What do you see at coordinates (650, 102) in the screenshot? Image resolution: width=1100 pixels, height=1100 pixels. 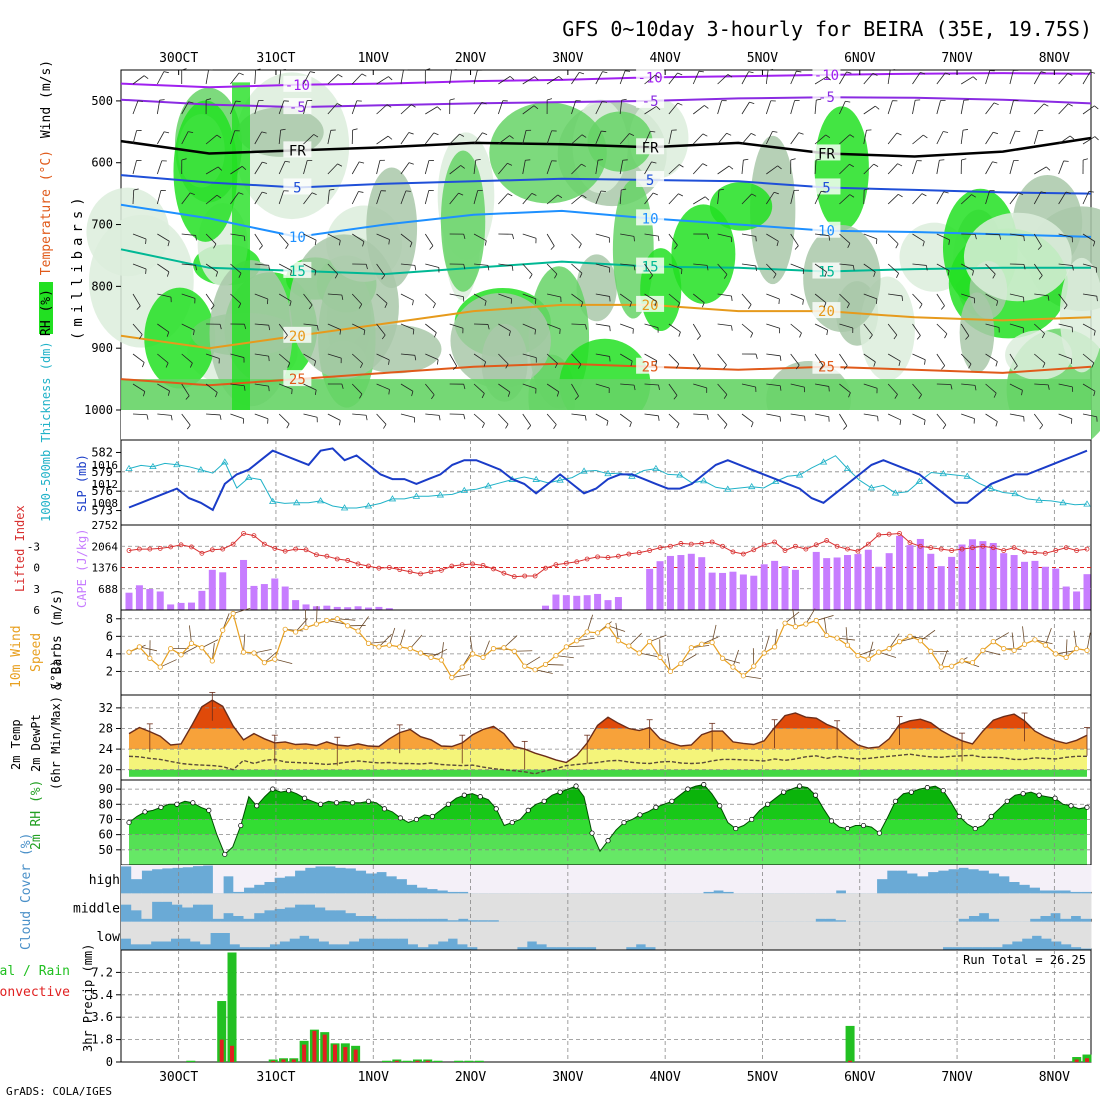 I see `contour-label: -5` at bounding box center [650, 102].